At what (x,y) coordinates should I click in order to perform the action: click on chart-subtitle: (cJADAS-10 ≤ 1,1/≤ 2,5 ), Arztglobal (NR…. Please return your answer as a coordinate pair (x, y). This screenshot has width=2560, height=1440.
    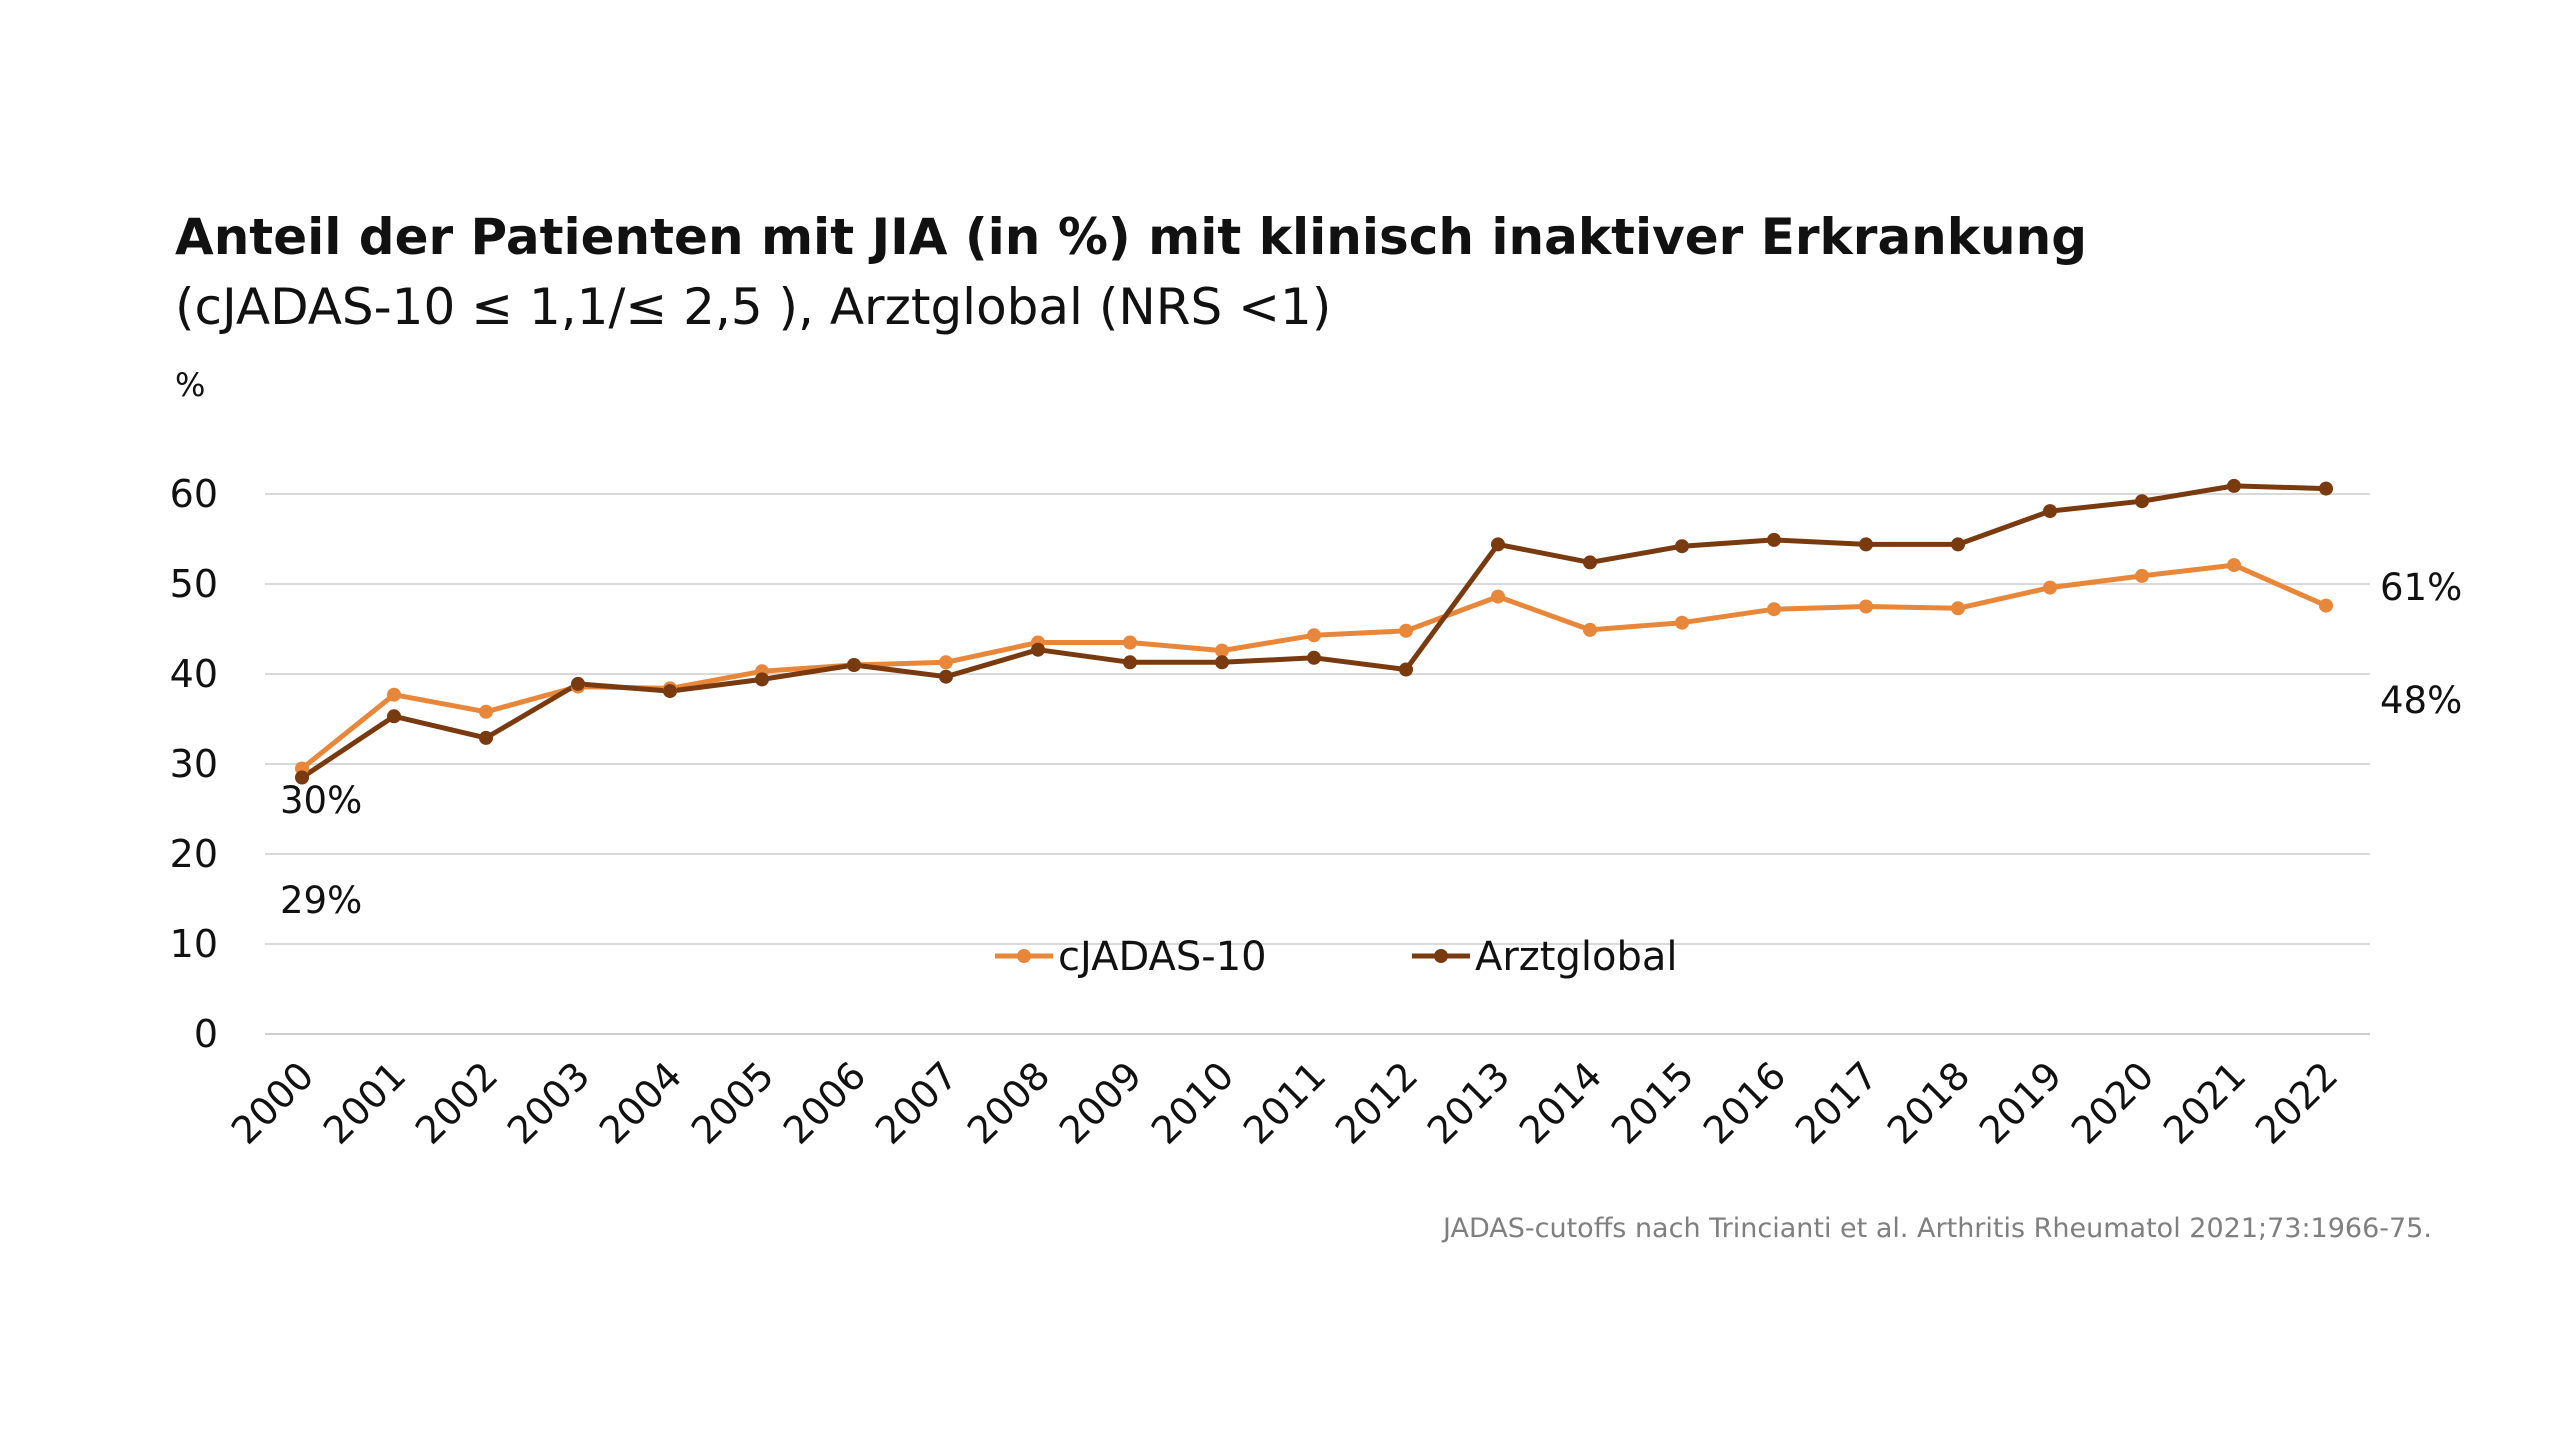
    Looking at the image, I should click on (753, 307).